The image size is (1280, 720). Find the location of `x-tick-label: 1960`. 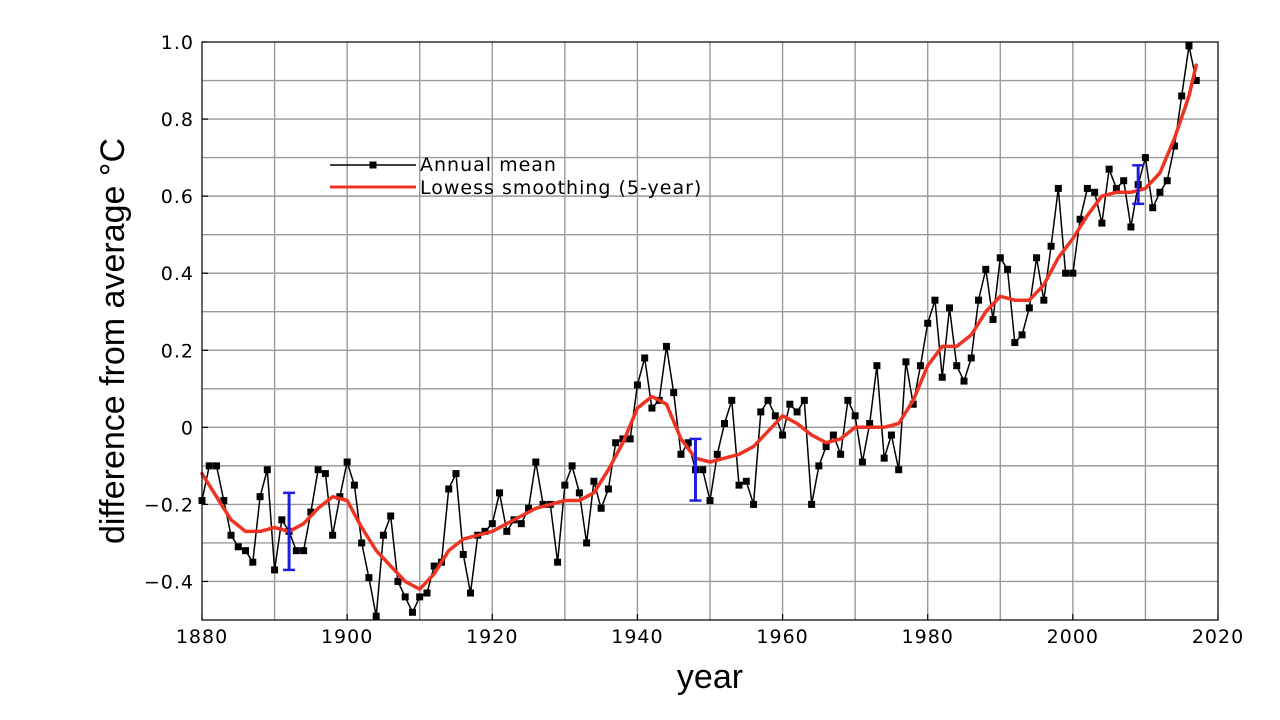

x-tick-label: 1960 is located at coordinates (782, 637).